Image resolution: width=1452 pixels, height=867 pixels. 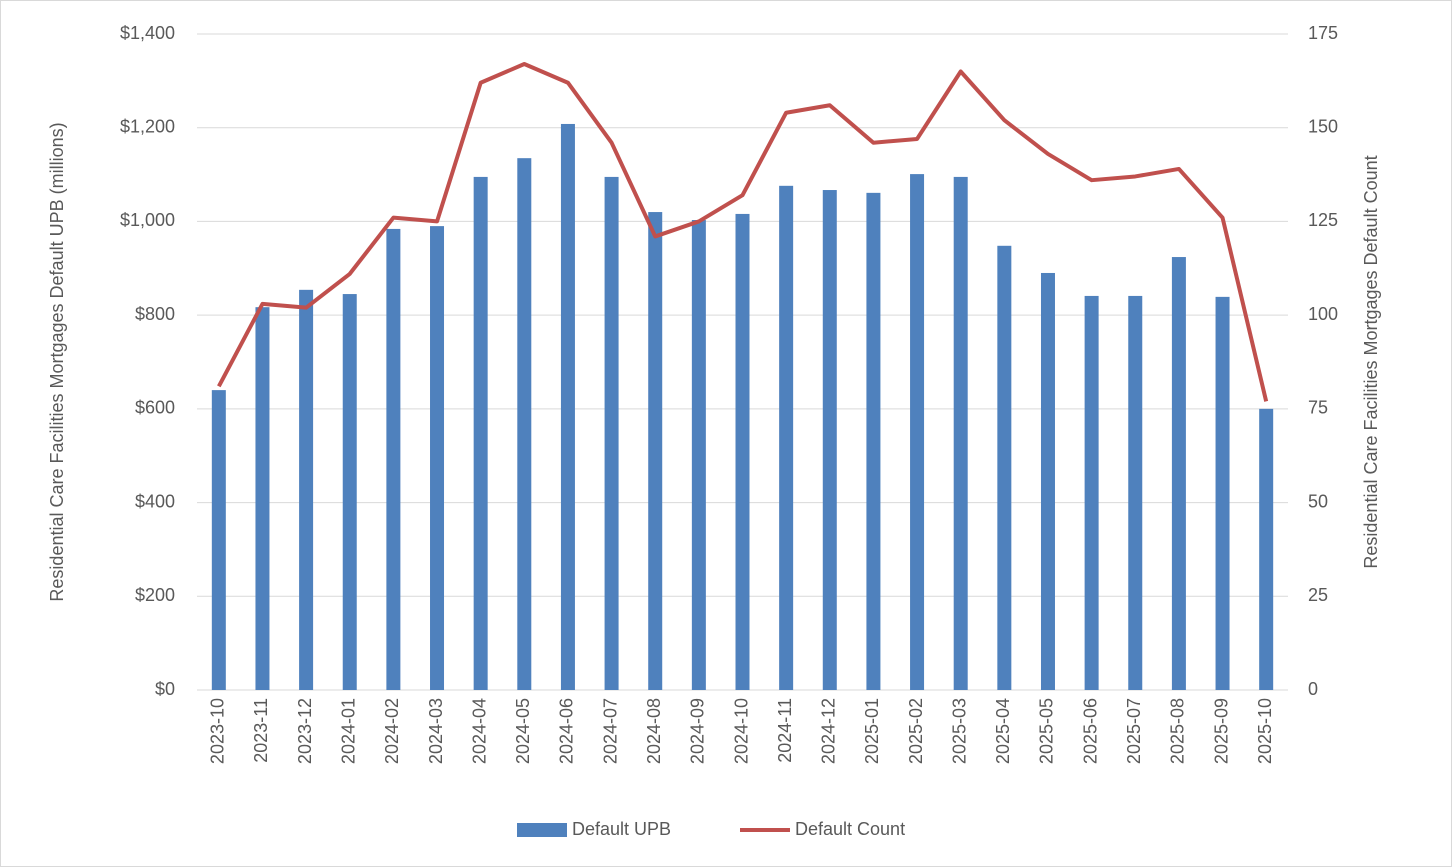 What do you see at coordinates (165, 689) in the screenshot?
I see `y-tick-label: $0` at bounding box center [165, 689].